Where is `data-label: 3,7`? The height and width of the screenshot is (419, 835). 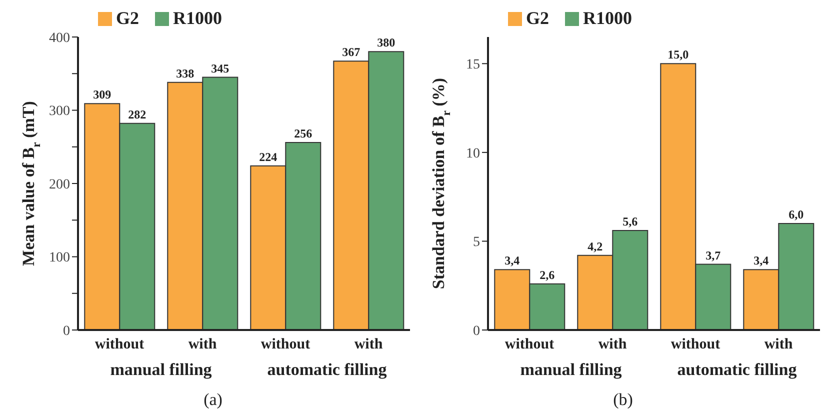
data-label: 3,7 is located at coordinates (713, 255).